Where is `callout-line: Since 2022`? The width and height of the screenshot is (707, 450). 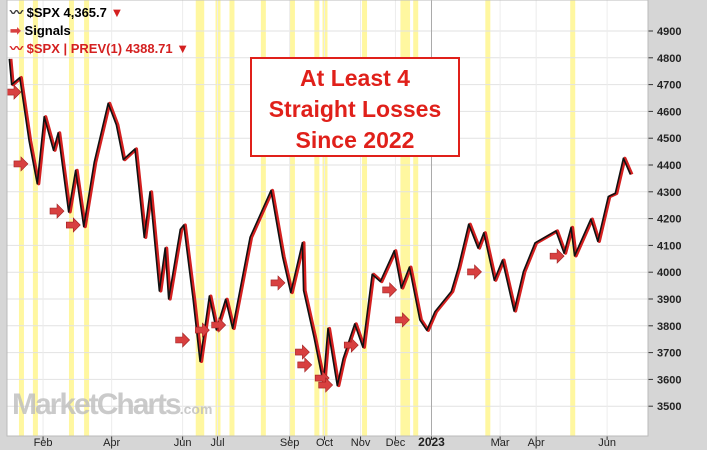 callout-line: Since 2022 is located at coordinates (355, 140).